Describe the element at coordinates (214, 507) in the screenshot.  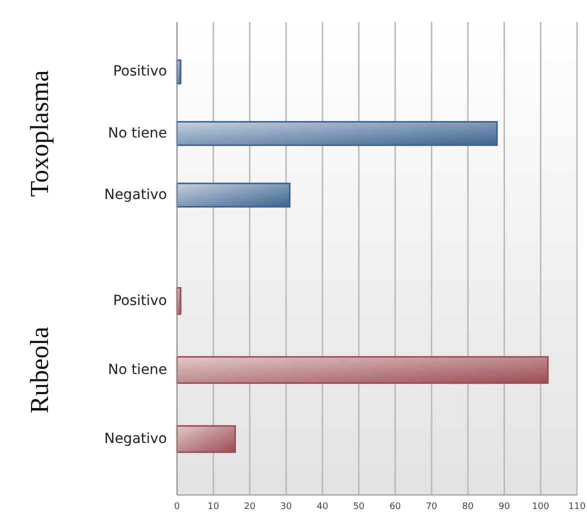
I see `x-tick-label: 10` at that location.